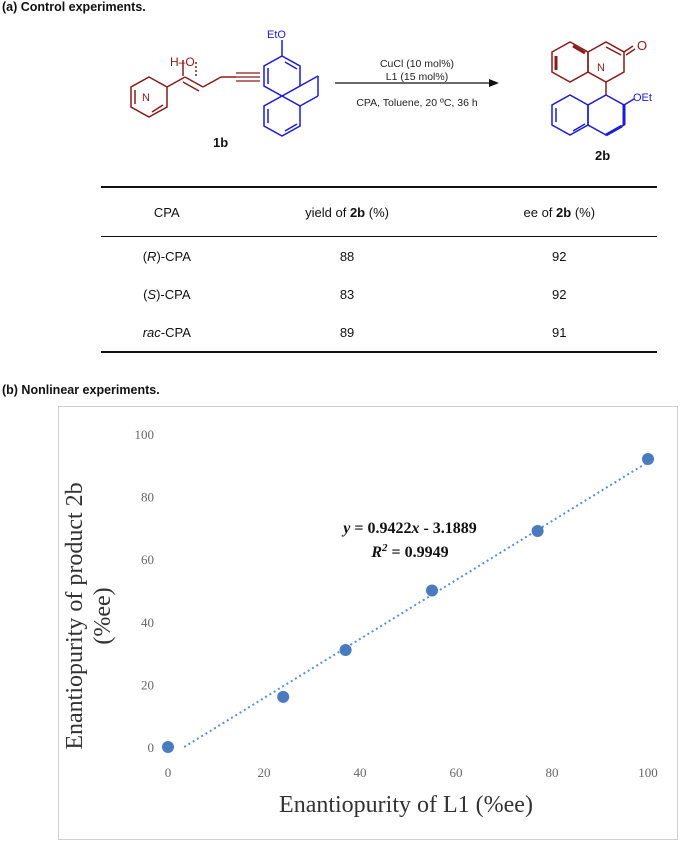  What do you see at coordinates (151, 747) in the screenshot?
I see `y-tick-label: 0` at bounding box center [151, 747].